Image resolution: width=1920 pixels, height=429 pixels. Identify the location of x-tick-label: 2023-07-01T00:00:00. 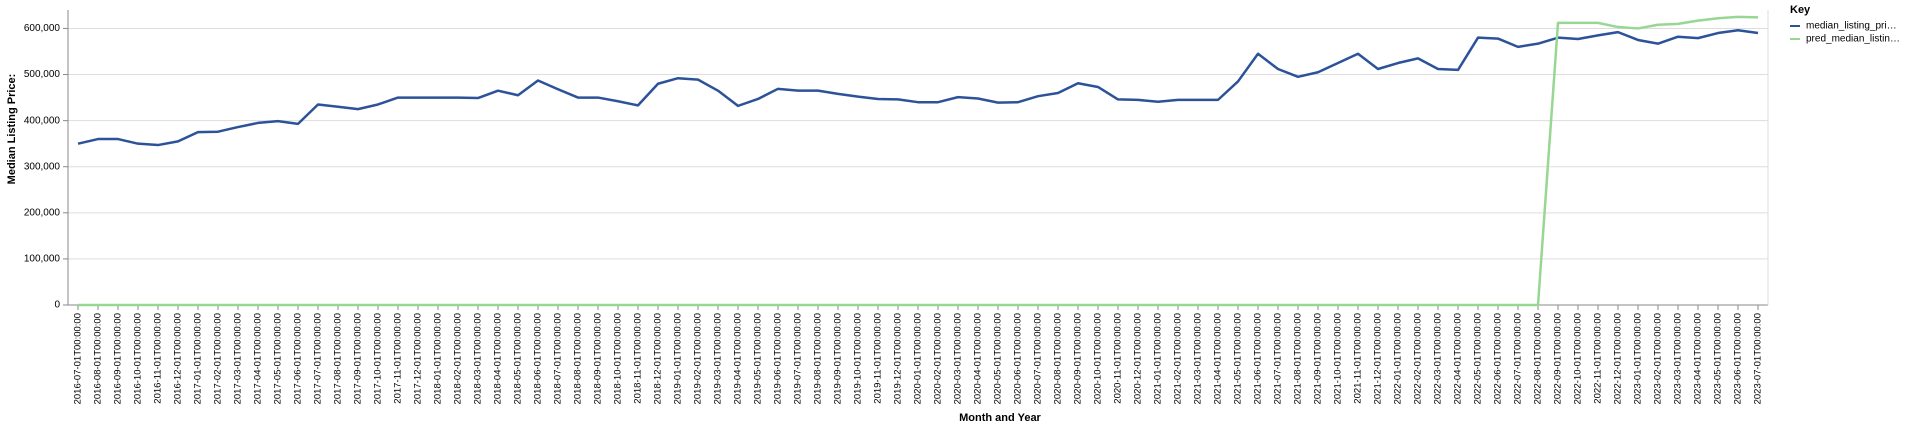
(1758, 358).